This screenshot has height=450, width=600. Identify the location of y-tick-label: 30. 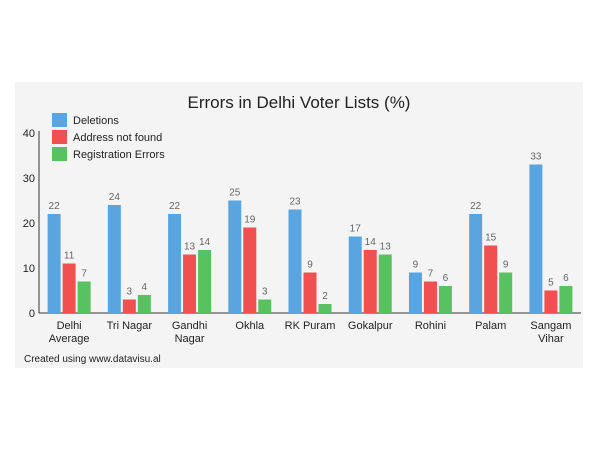
(29, 179).